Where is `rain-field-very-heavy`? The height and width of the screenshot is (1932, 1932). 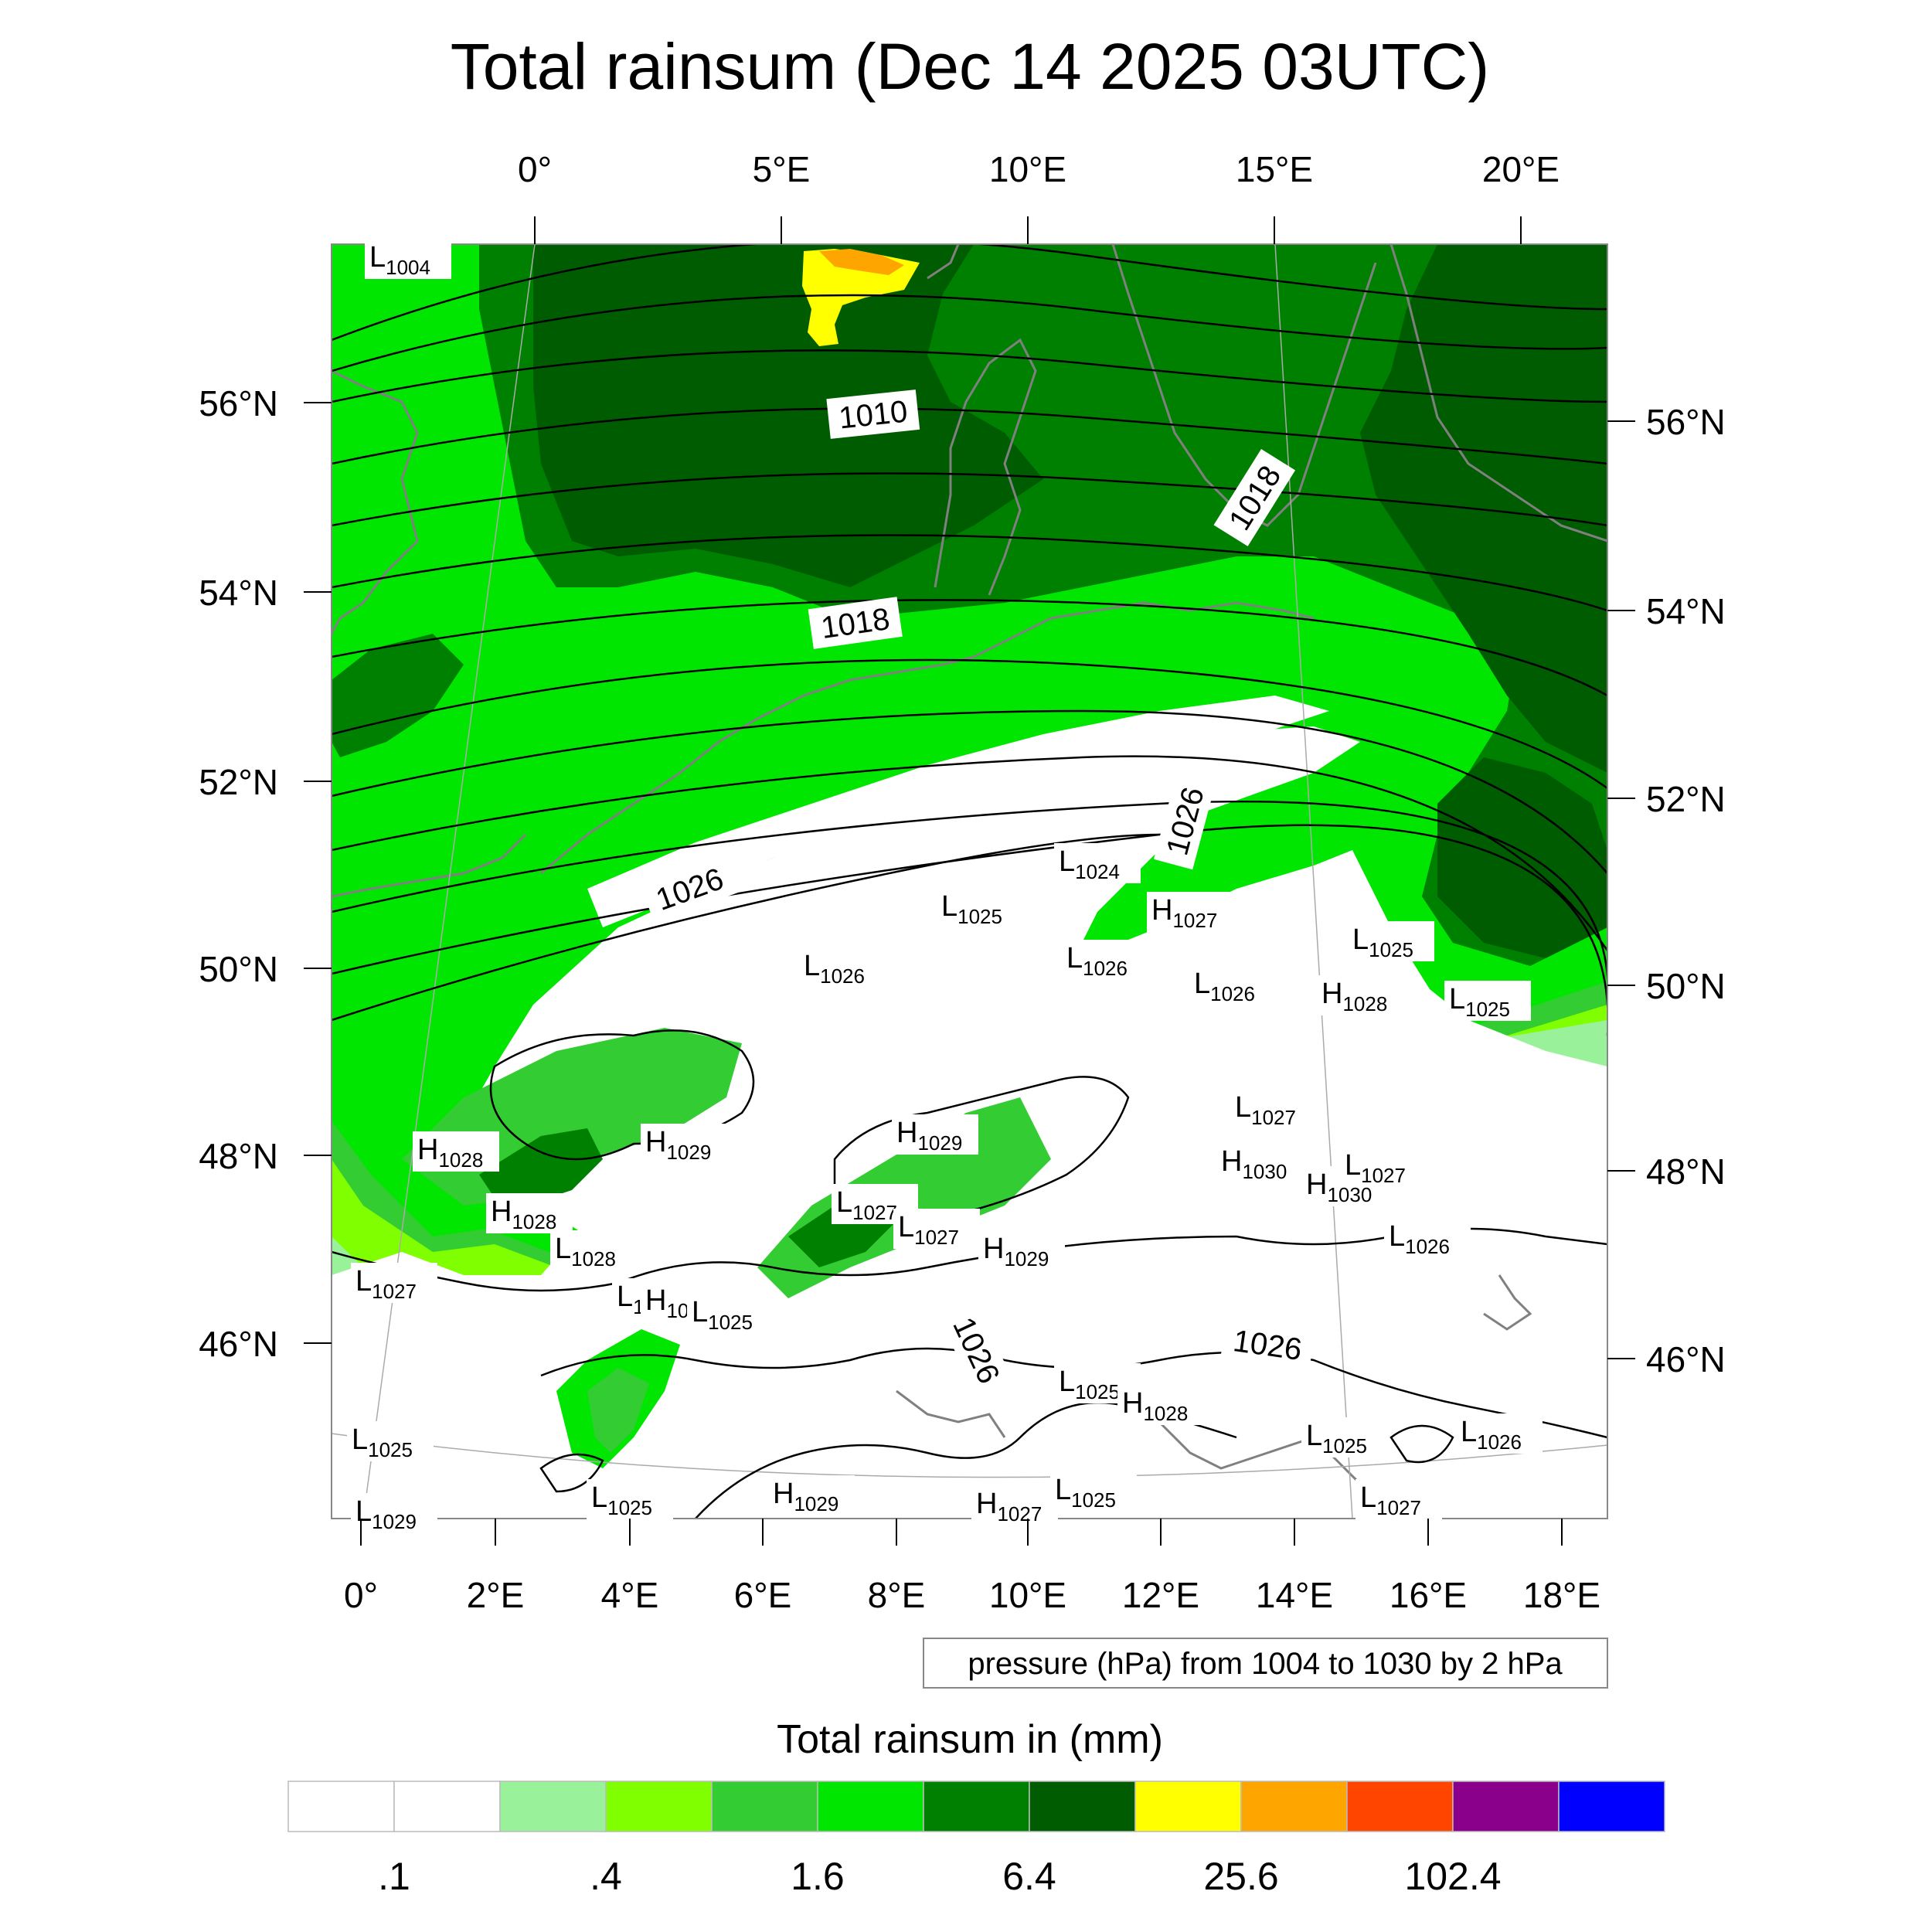 rain-field-very-heavy is located at coordinates (788, 415).